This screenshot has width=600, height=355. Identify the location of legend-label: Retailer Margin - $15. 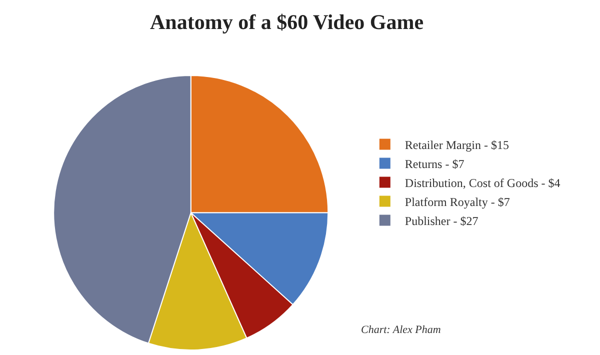
(456, 145).